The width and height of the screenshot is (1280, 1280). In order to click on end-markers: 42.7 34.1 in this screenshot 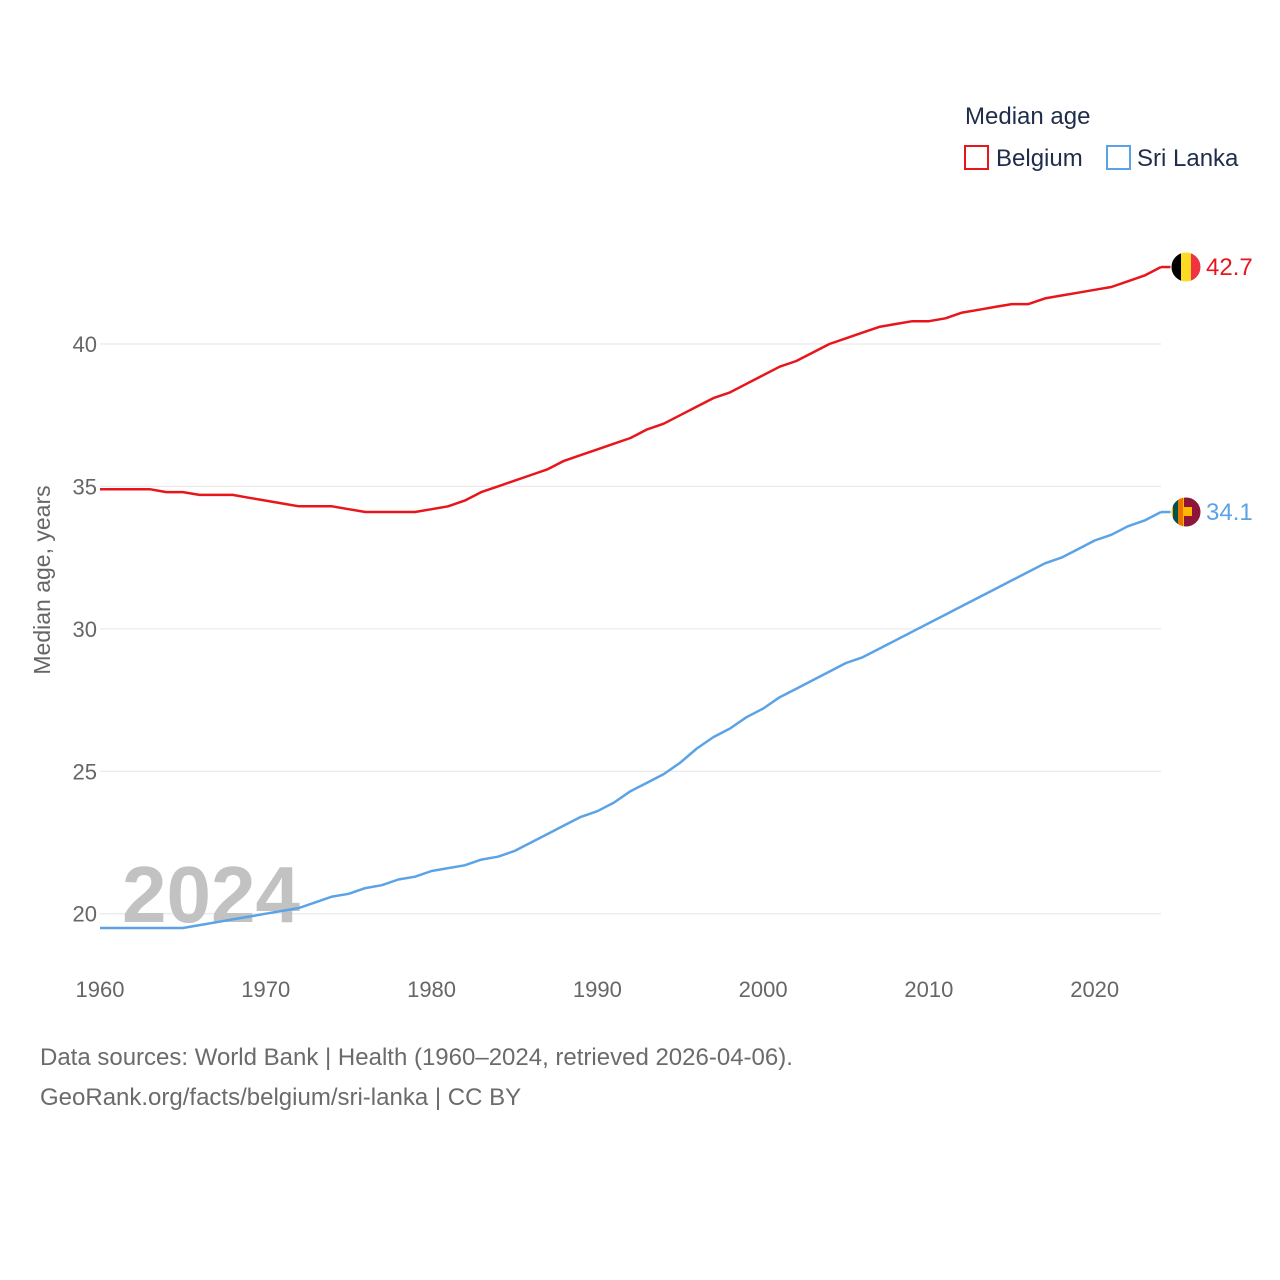, I will do `click(1211, 389)`.